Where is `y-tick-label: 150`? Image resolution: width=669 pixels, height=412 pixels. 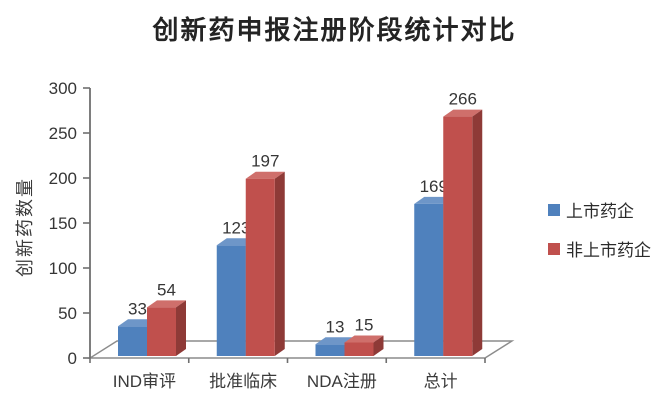
y-tick-label: 150 is located at coordinates (63, 223).